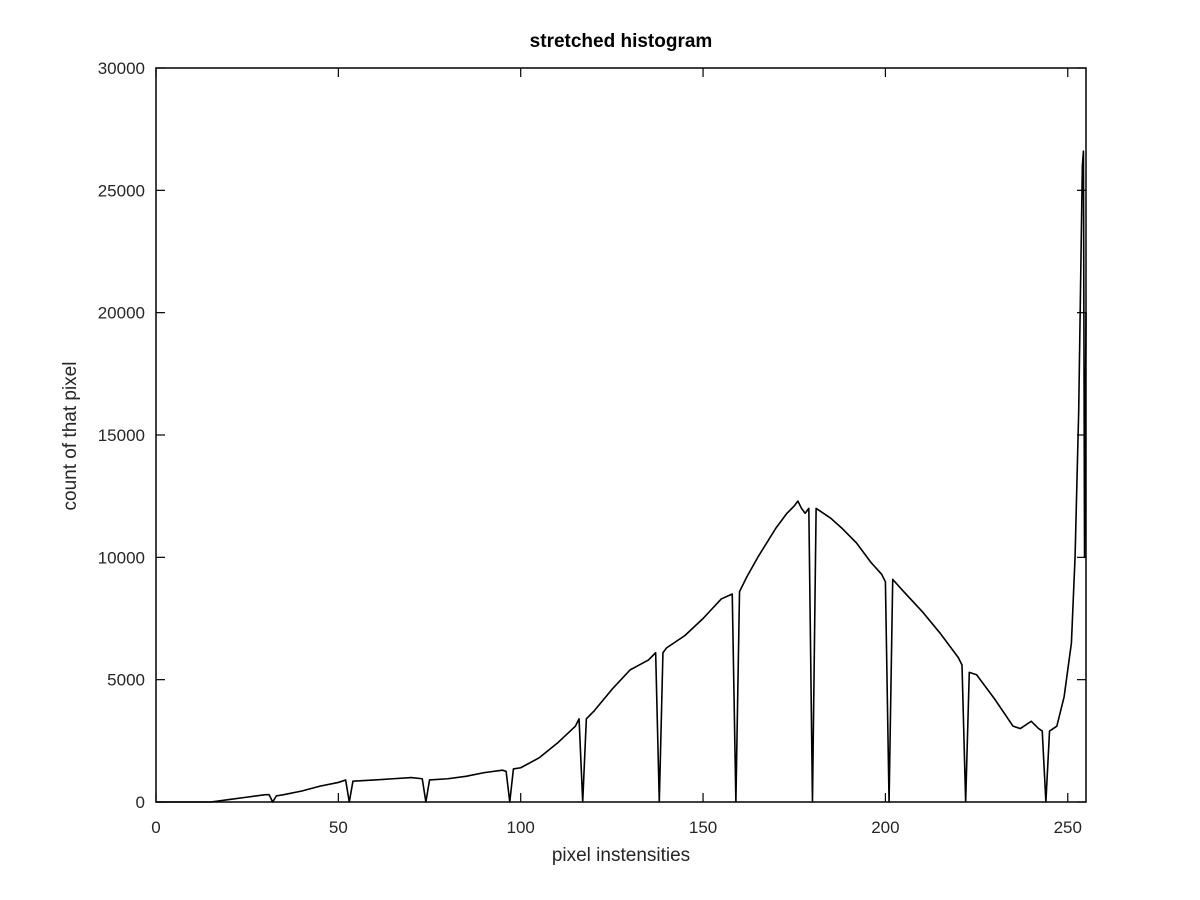  Describe the element at coordinates (121, 557) in the screenshot. I see `y-tick-label: 10000` at that location.